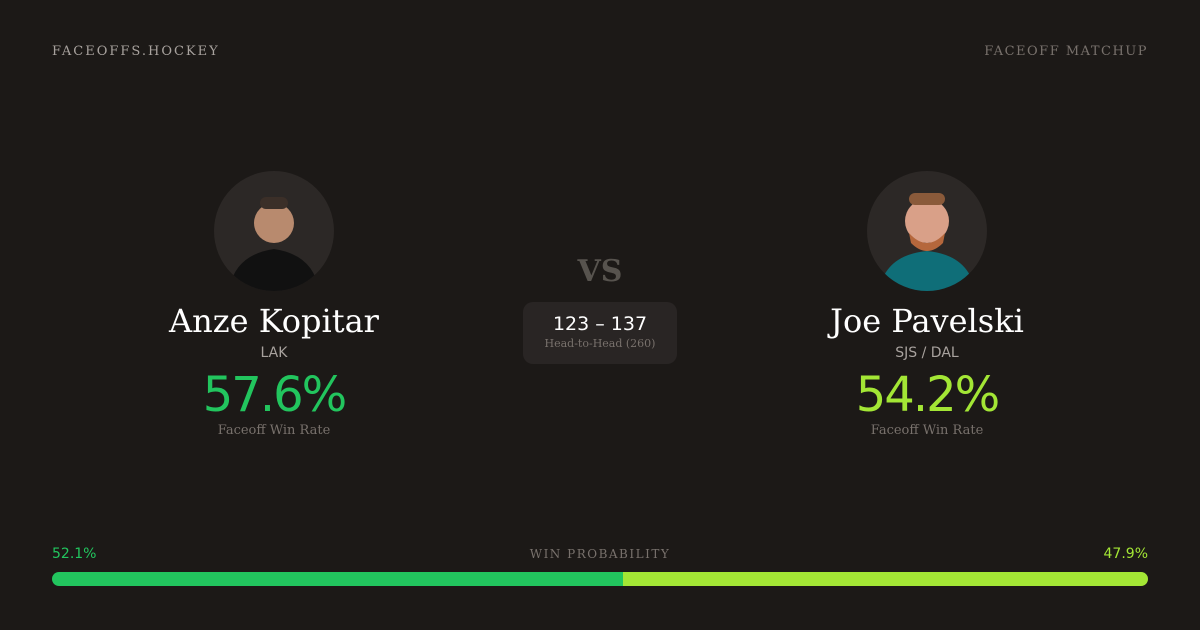 This screenshot has width=1200, height=630. I want to click on player-left-win-rate-label: Faceoff Win Rate, so click(274, 430).